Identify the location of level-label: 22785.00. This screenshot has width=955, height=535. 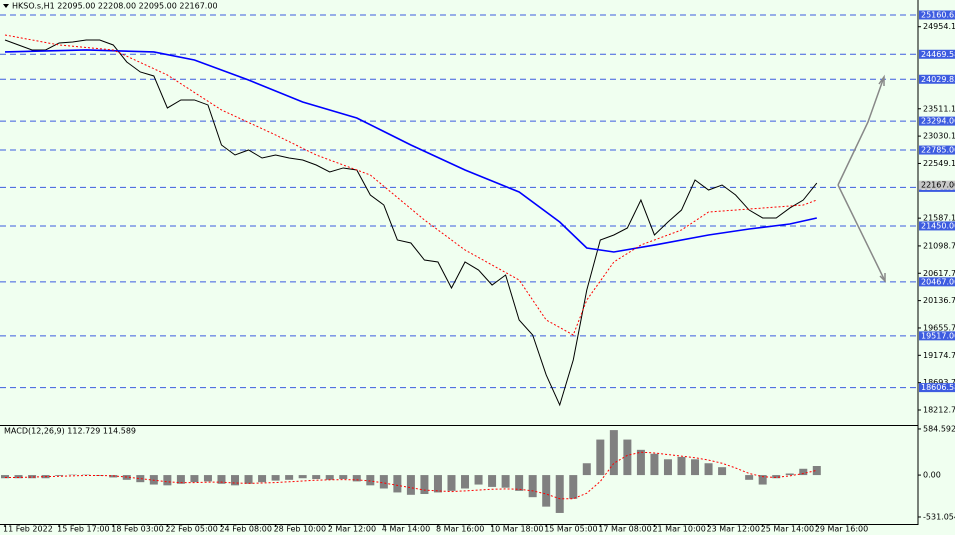
(938, 150).